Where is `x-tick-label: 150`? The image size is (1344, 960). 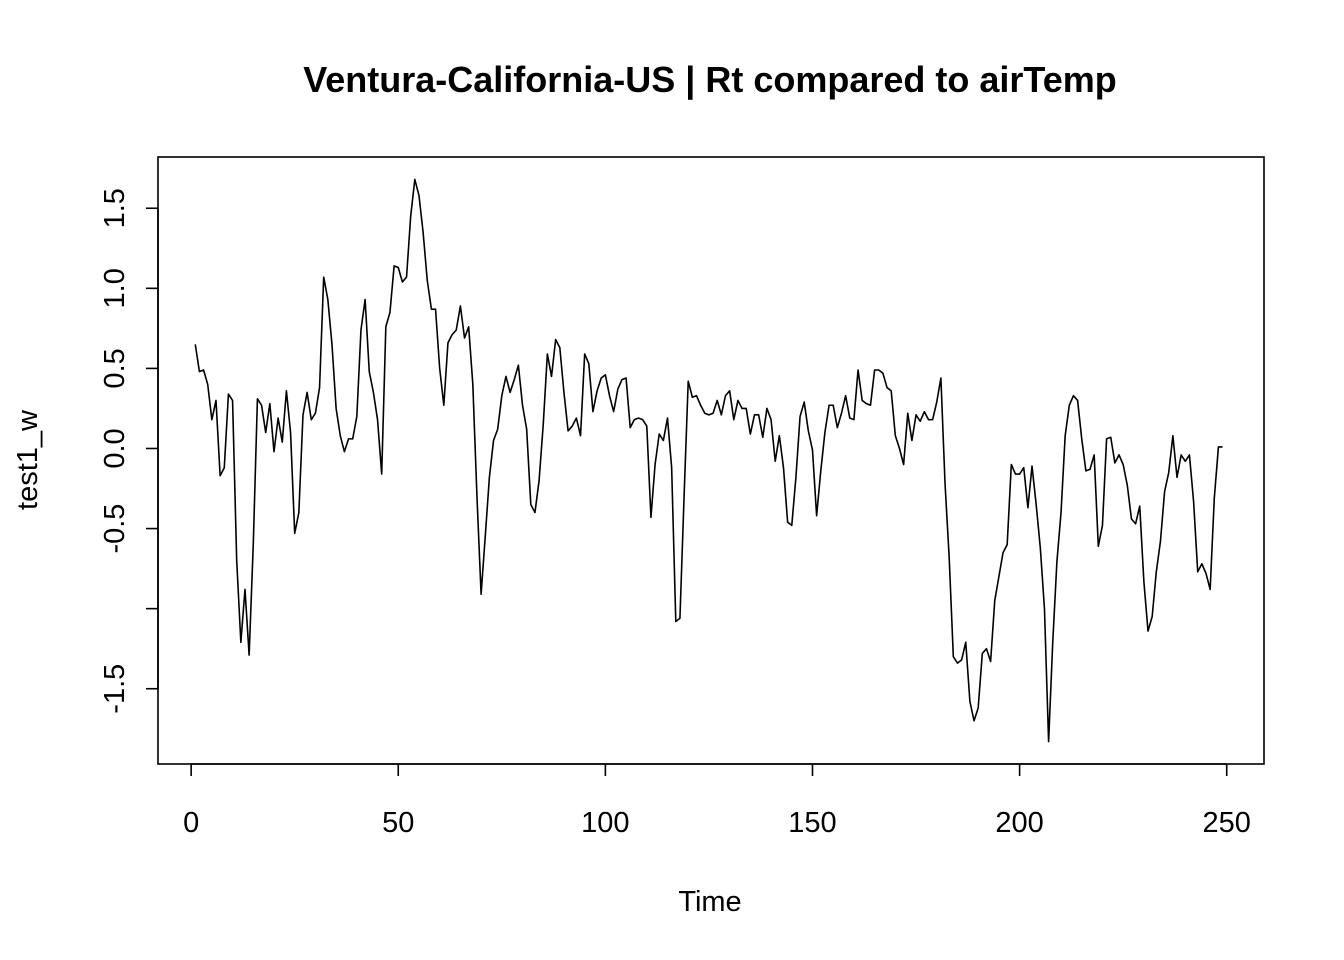 x-tick-label: 150 is located at coordinates (812, 823).